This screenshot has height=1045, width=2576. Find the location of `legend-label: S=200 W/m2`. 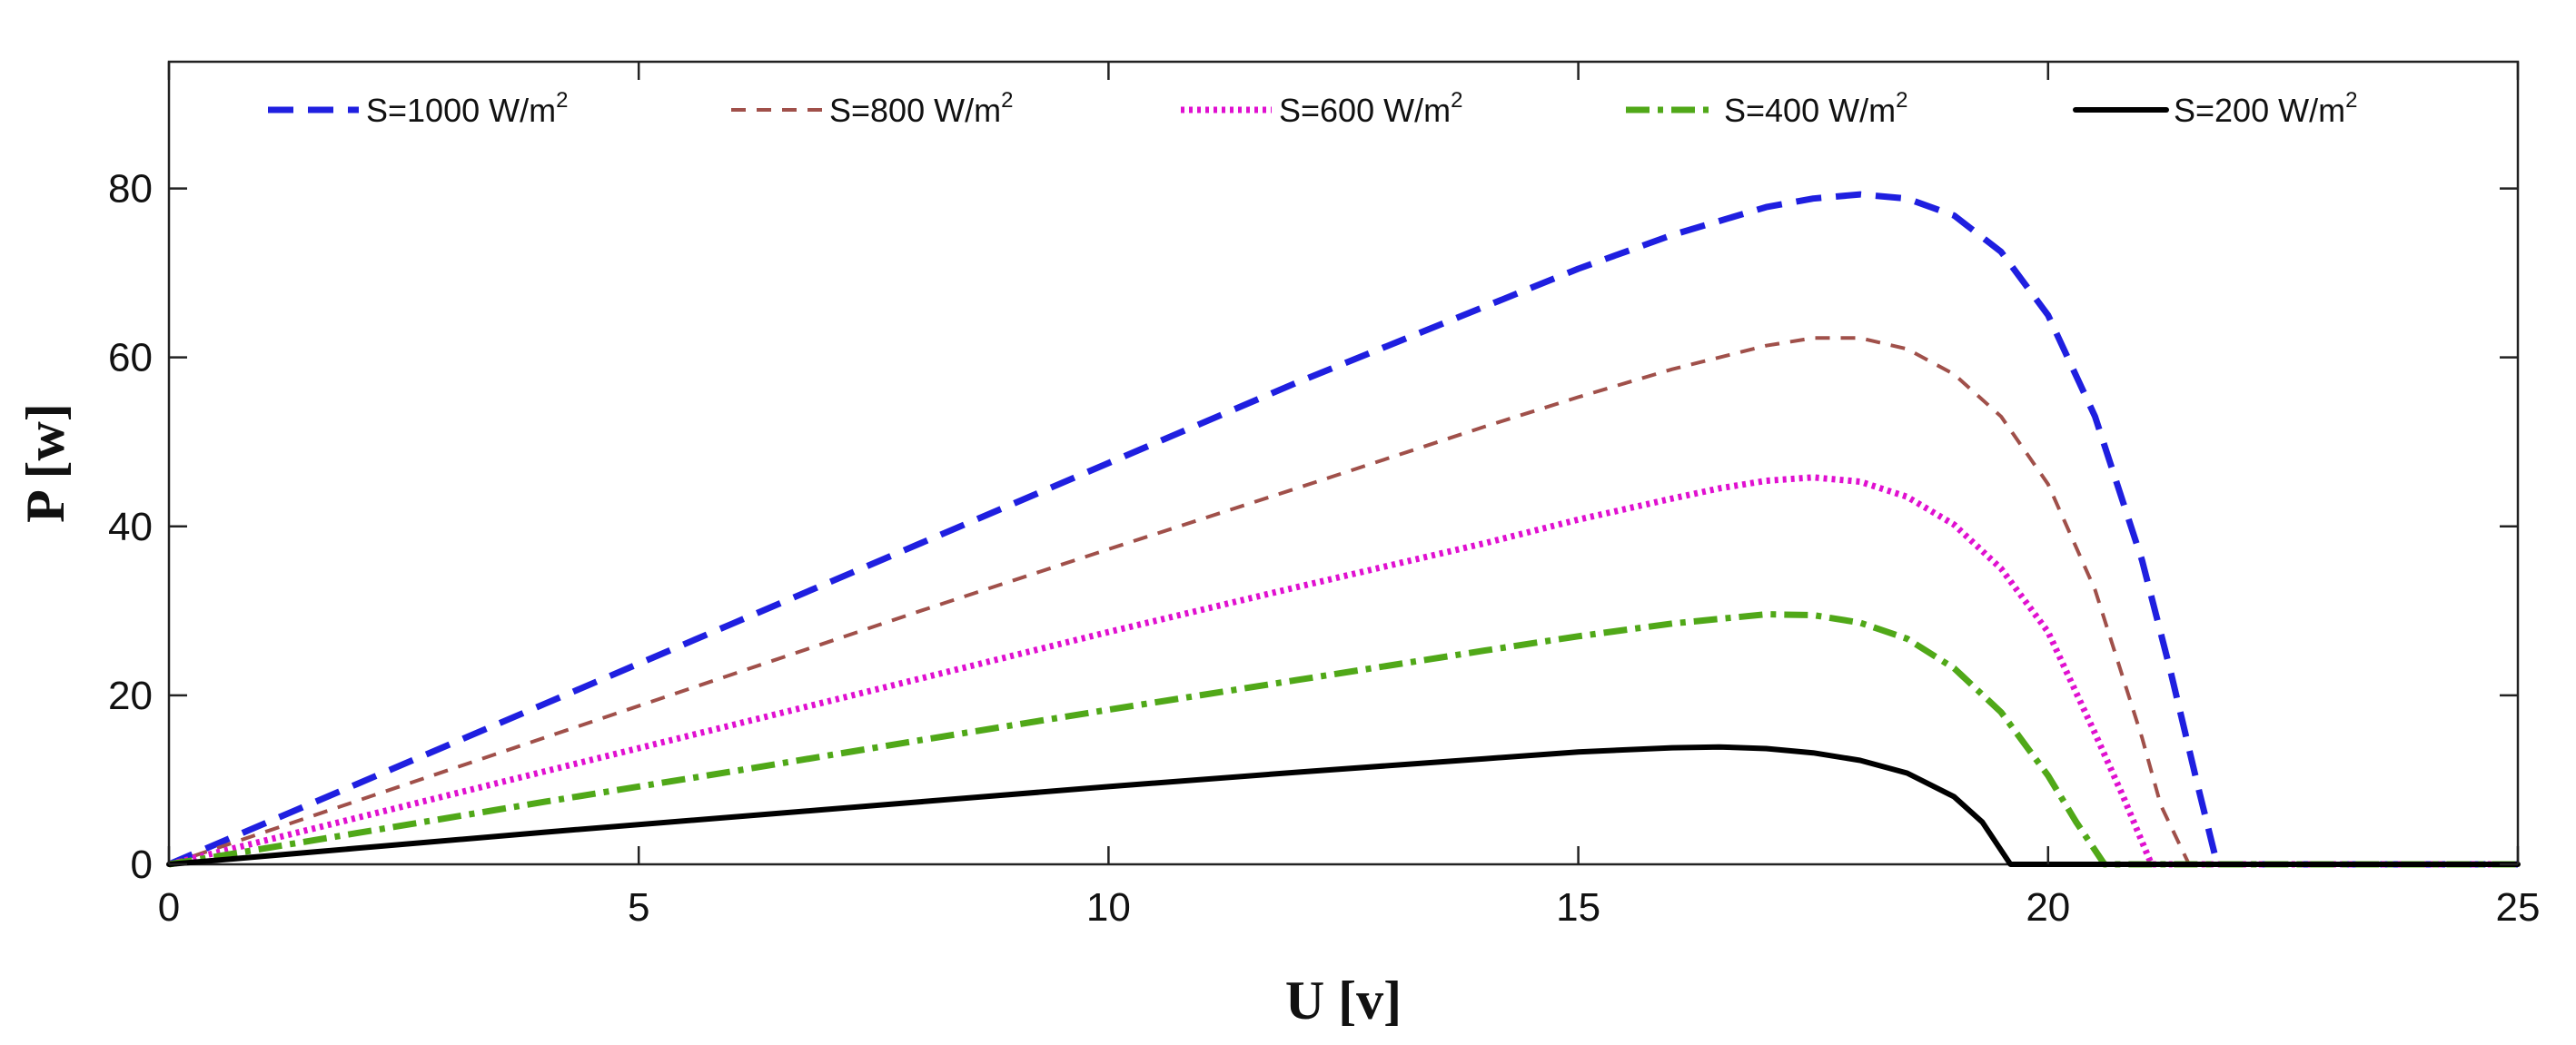

legend-label: S=200 W/m2 is located at coordinates (2265, 108).